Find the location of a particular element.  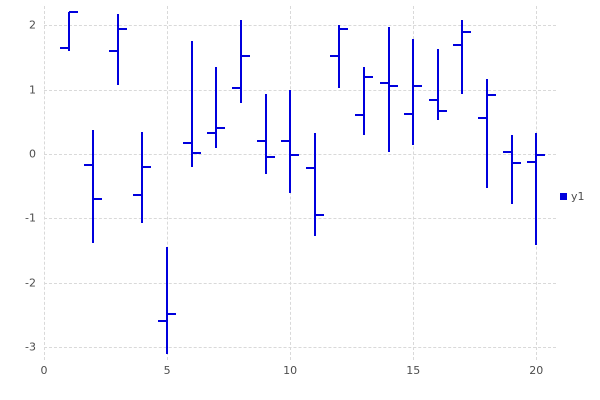

y-axis-tick-label: -2 is located at coordinates (30, 283).